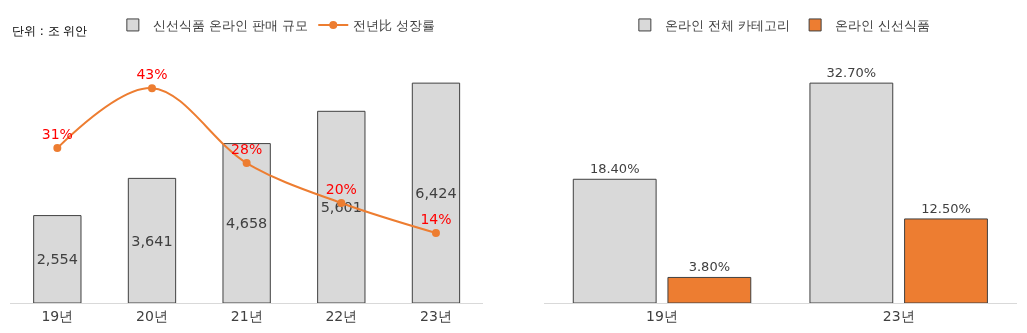 Image resolution: width=1027 pixels, height=333 pixels. I want to click on x-tick-label: 21년, so click(246, 315).